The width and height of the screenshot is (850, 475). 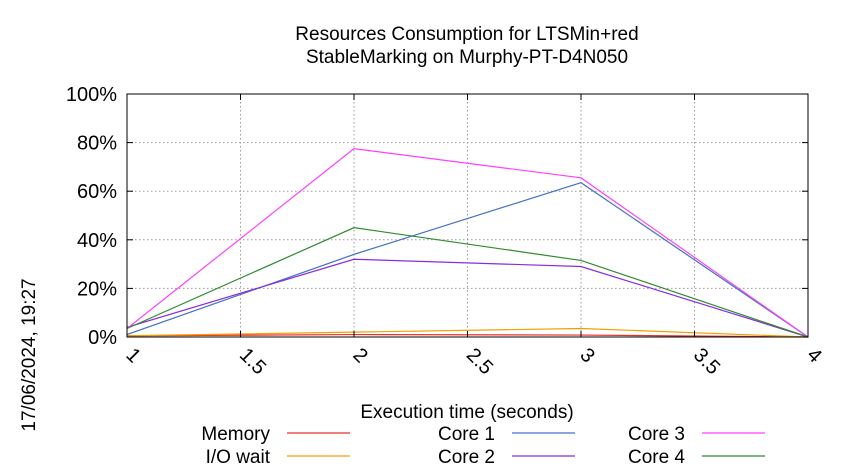 What do you see at coordinates (132, 355) in the screenshot?
I see `x-tick-label: 1` at bounding box center [132, 355].